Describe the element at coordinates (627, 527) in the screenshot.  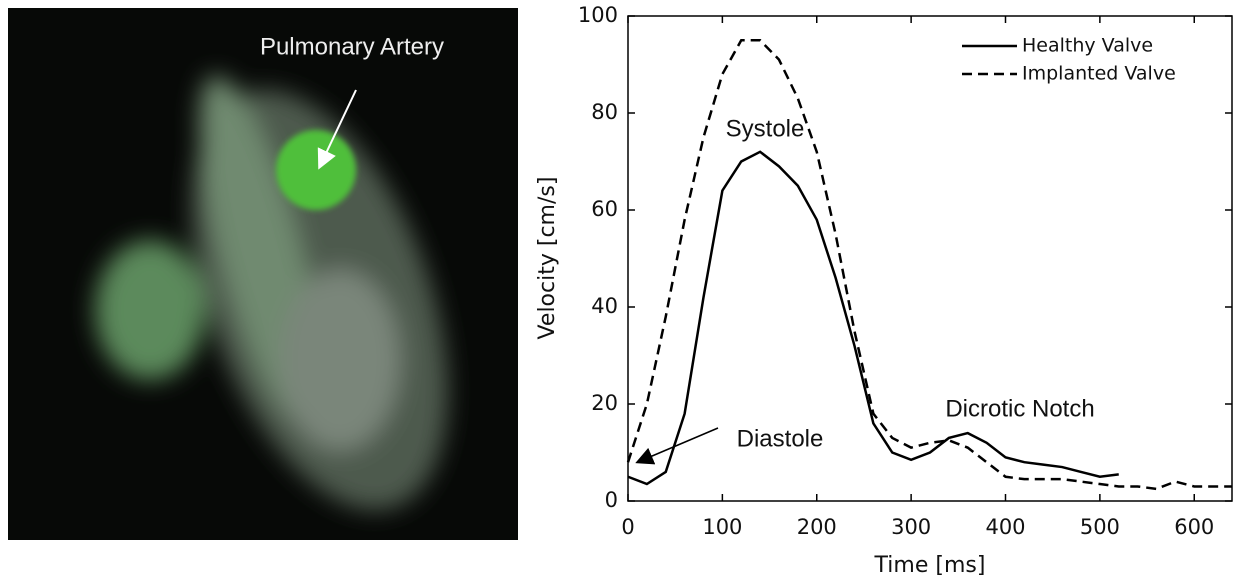
I see `x-tick-label: 0` at that location.